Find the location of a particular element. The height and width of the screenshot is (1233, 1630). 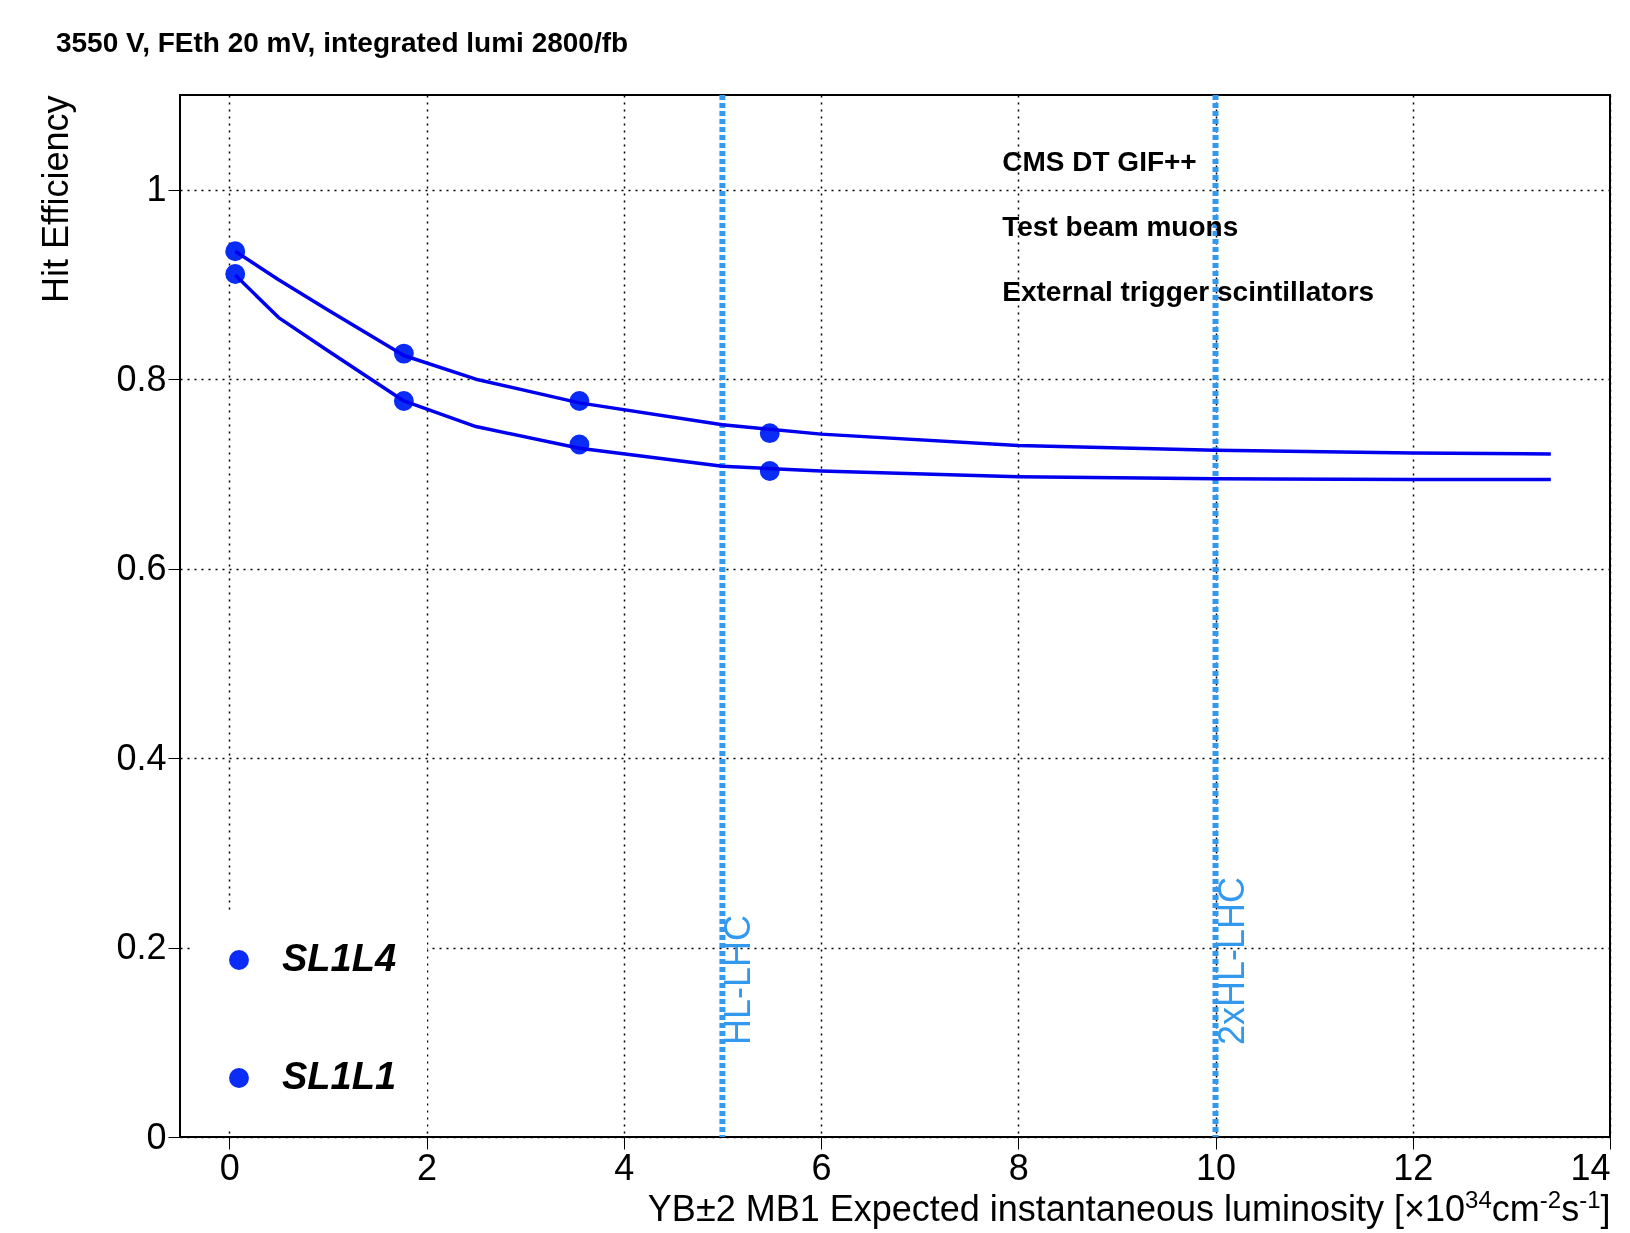

y-tick-label: 0 is located at coordinates (156, 1136).